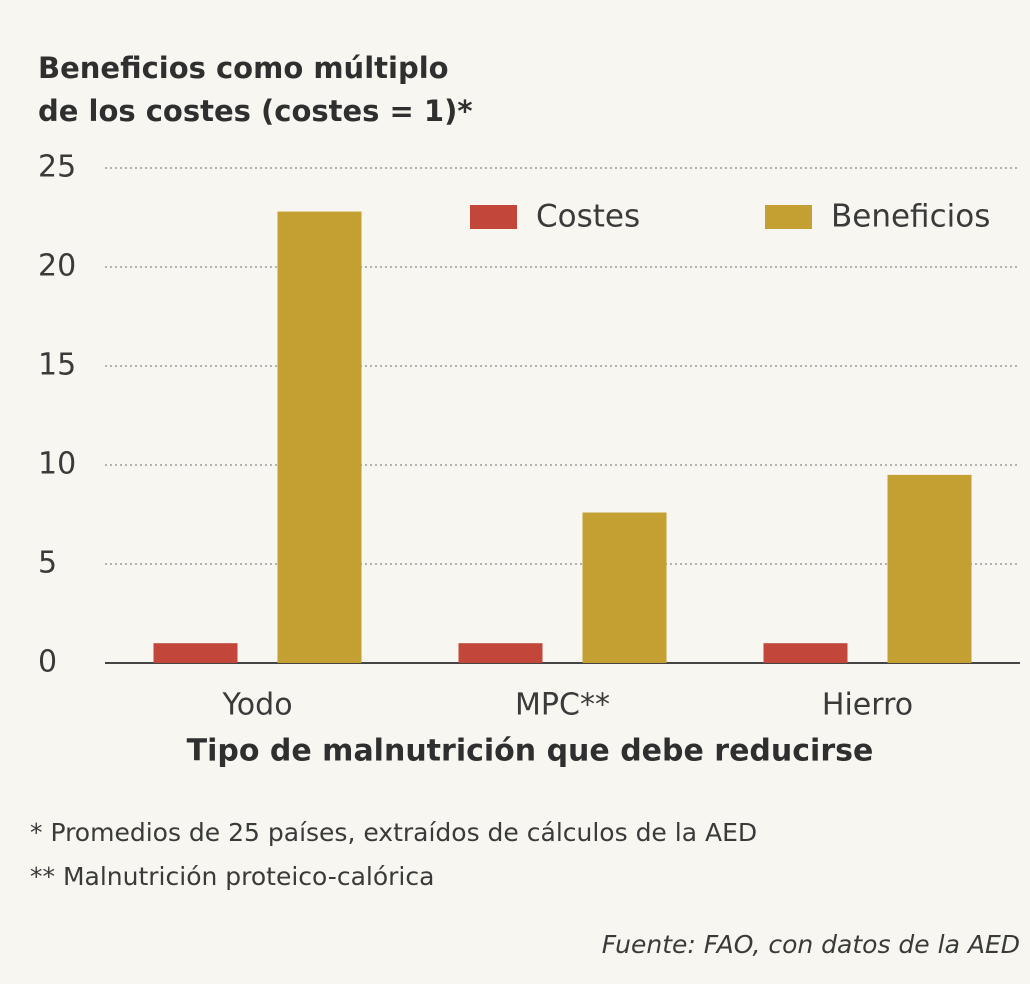 This screenshot has width=1030, height=984. Describe the element at coordinates (243, 68) in the screenshot. I see `chart-title: Beneficios como múltiplo` at that location.